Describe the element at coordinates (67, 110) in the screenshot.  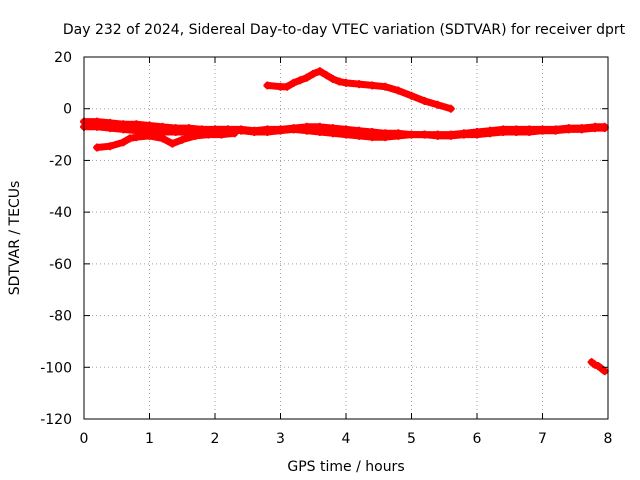
I see `y-tick-label: 0` at that location.